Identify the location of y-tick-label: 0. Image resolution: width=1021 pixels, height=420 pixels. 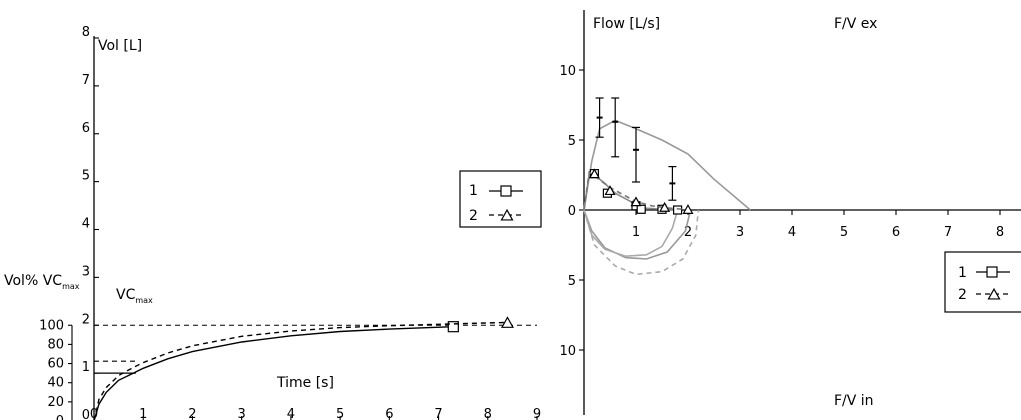
(86, 414).